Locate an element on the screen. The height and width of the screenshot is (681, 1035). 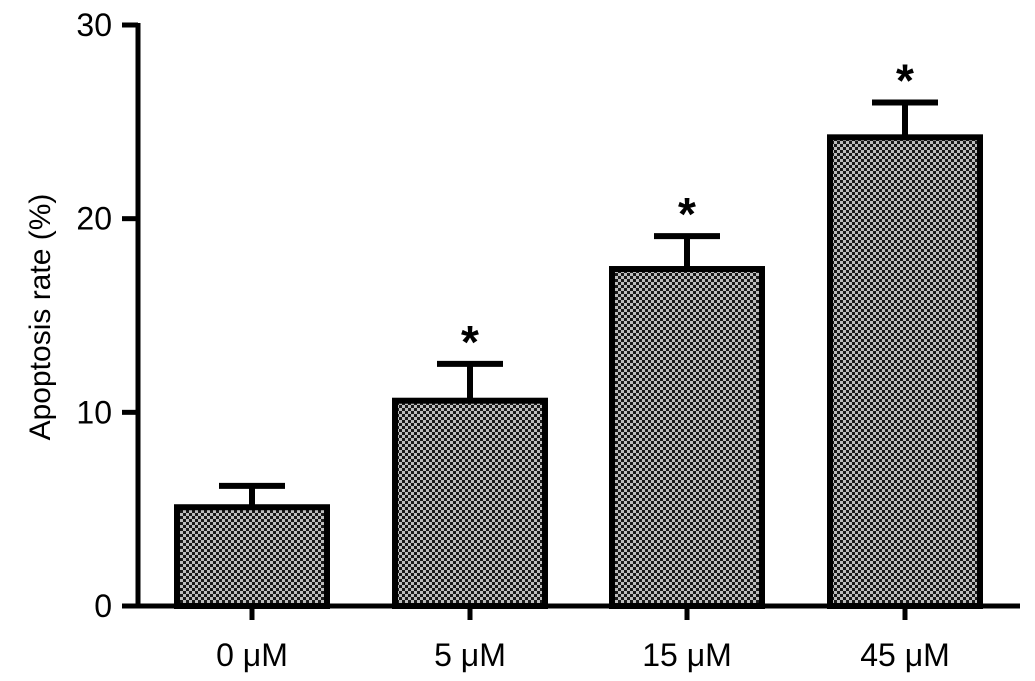
significance-marker-1: * is located at coordinates (470, 342).